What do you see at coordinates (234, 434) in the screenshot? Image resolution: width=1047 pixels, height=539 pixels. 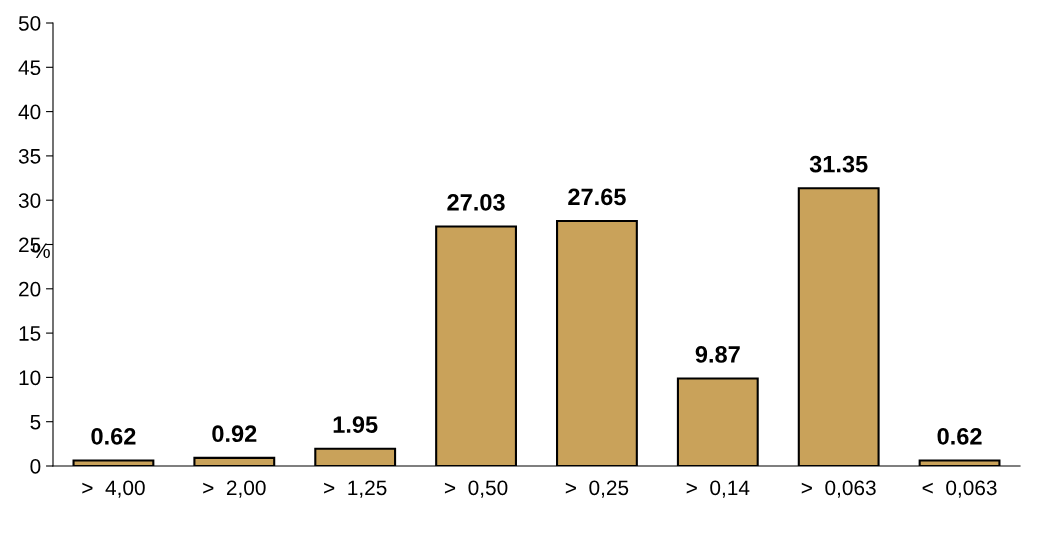 I see `data-label: 0.92` at bounding box center [234, 434].